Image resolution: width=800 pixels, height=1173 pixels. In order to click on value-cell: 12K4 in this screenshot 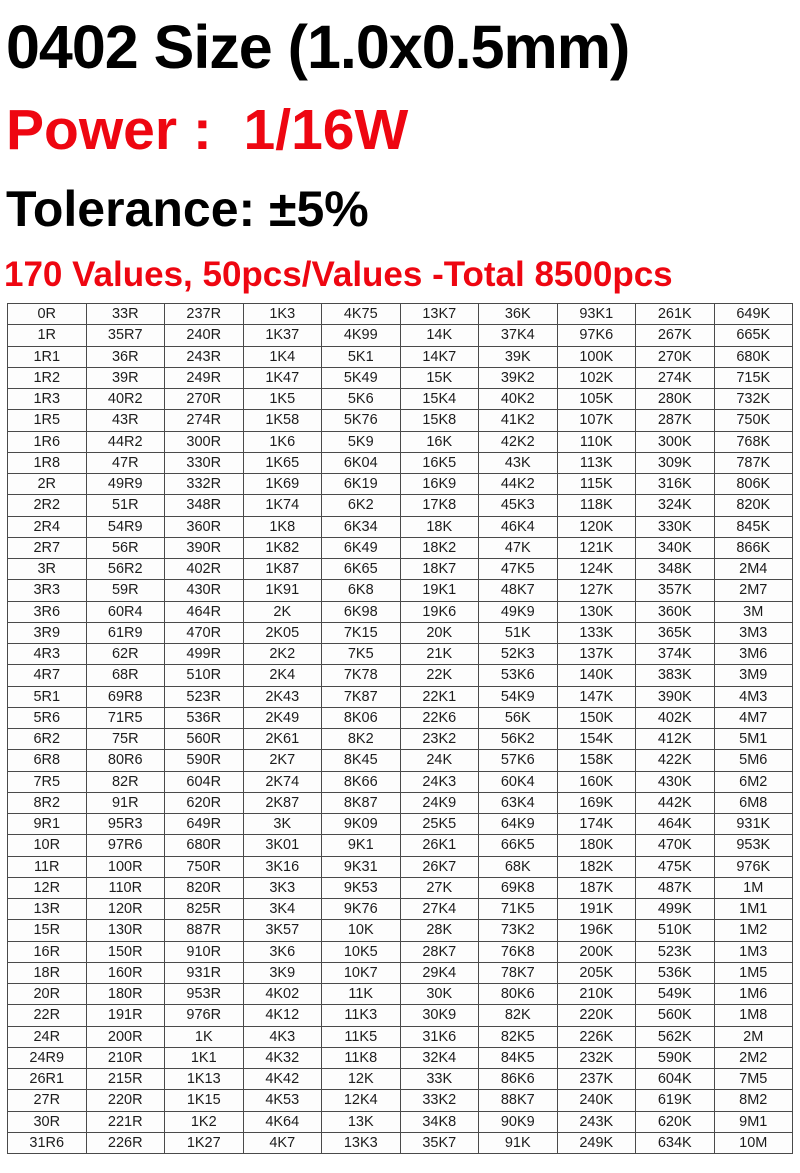, I will do `click(361, 1100)`.